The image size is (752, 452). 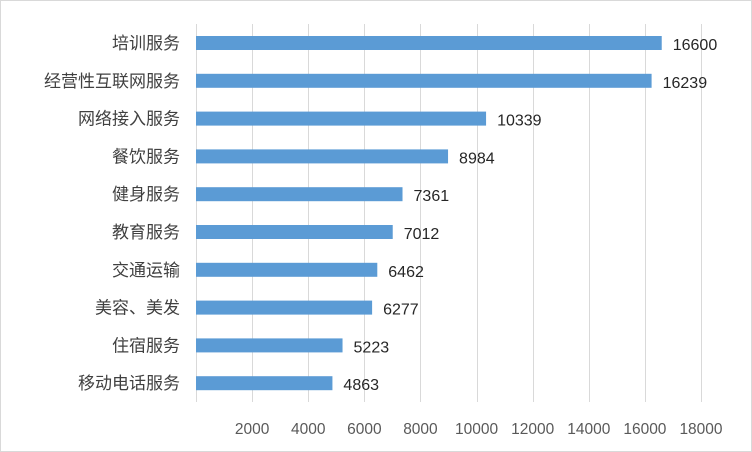 What do you see at coordinates (146, 346) in the screenshot?
I see `category-label: 住宿服务` at bounding box center [146, 346].